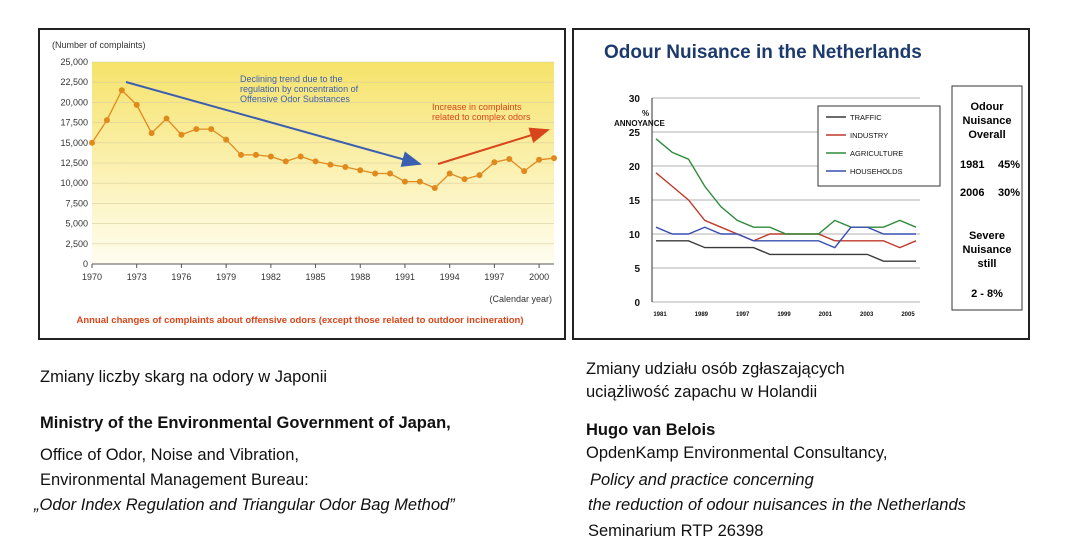 The image size is (1065, 556). I want to click on y-tick-label: 22,500, so click(74, 82).